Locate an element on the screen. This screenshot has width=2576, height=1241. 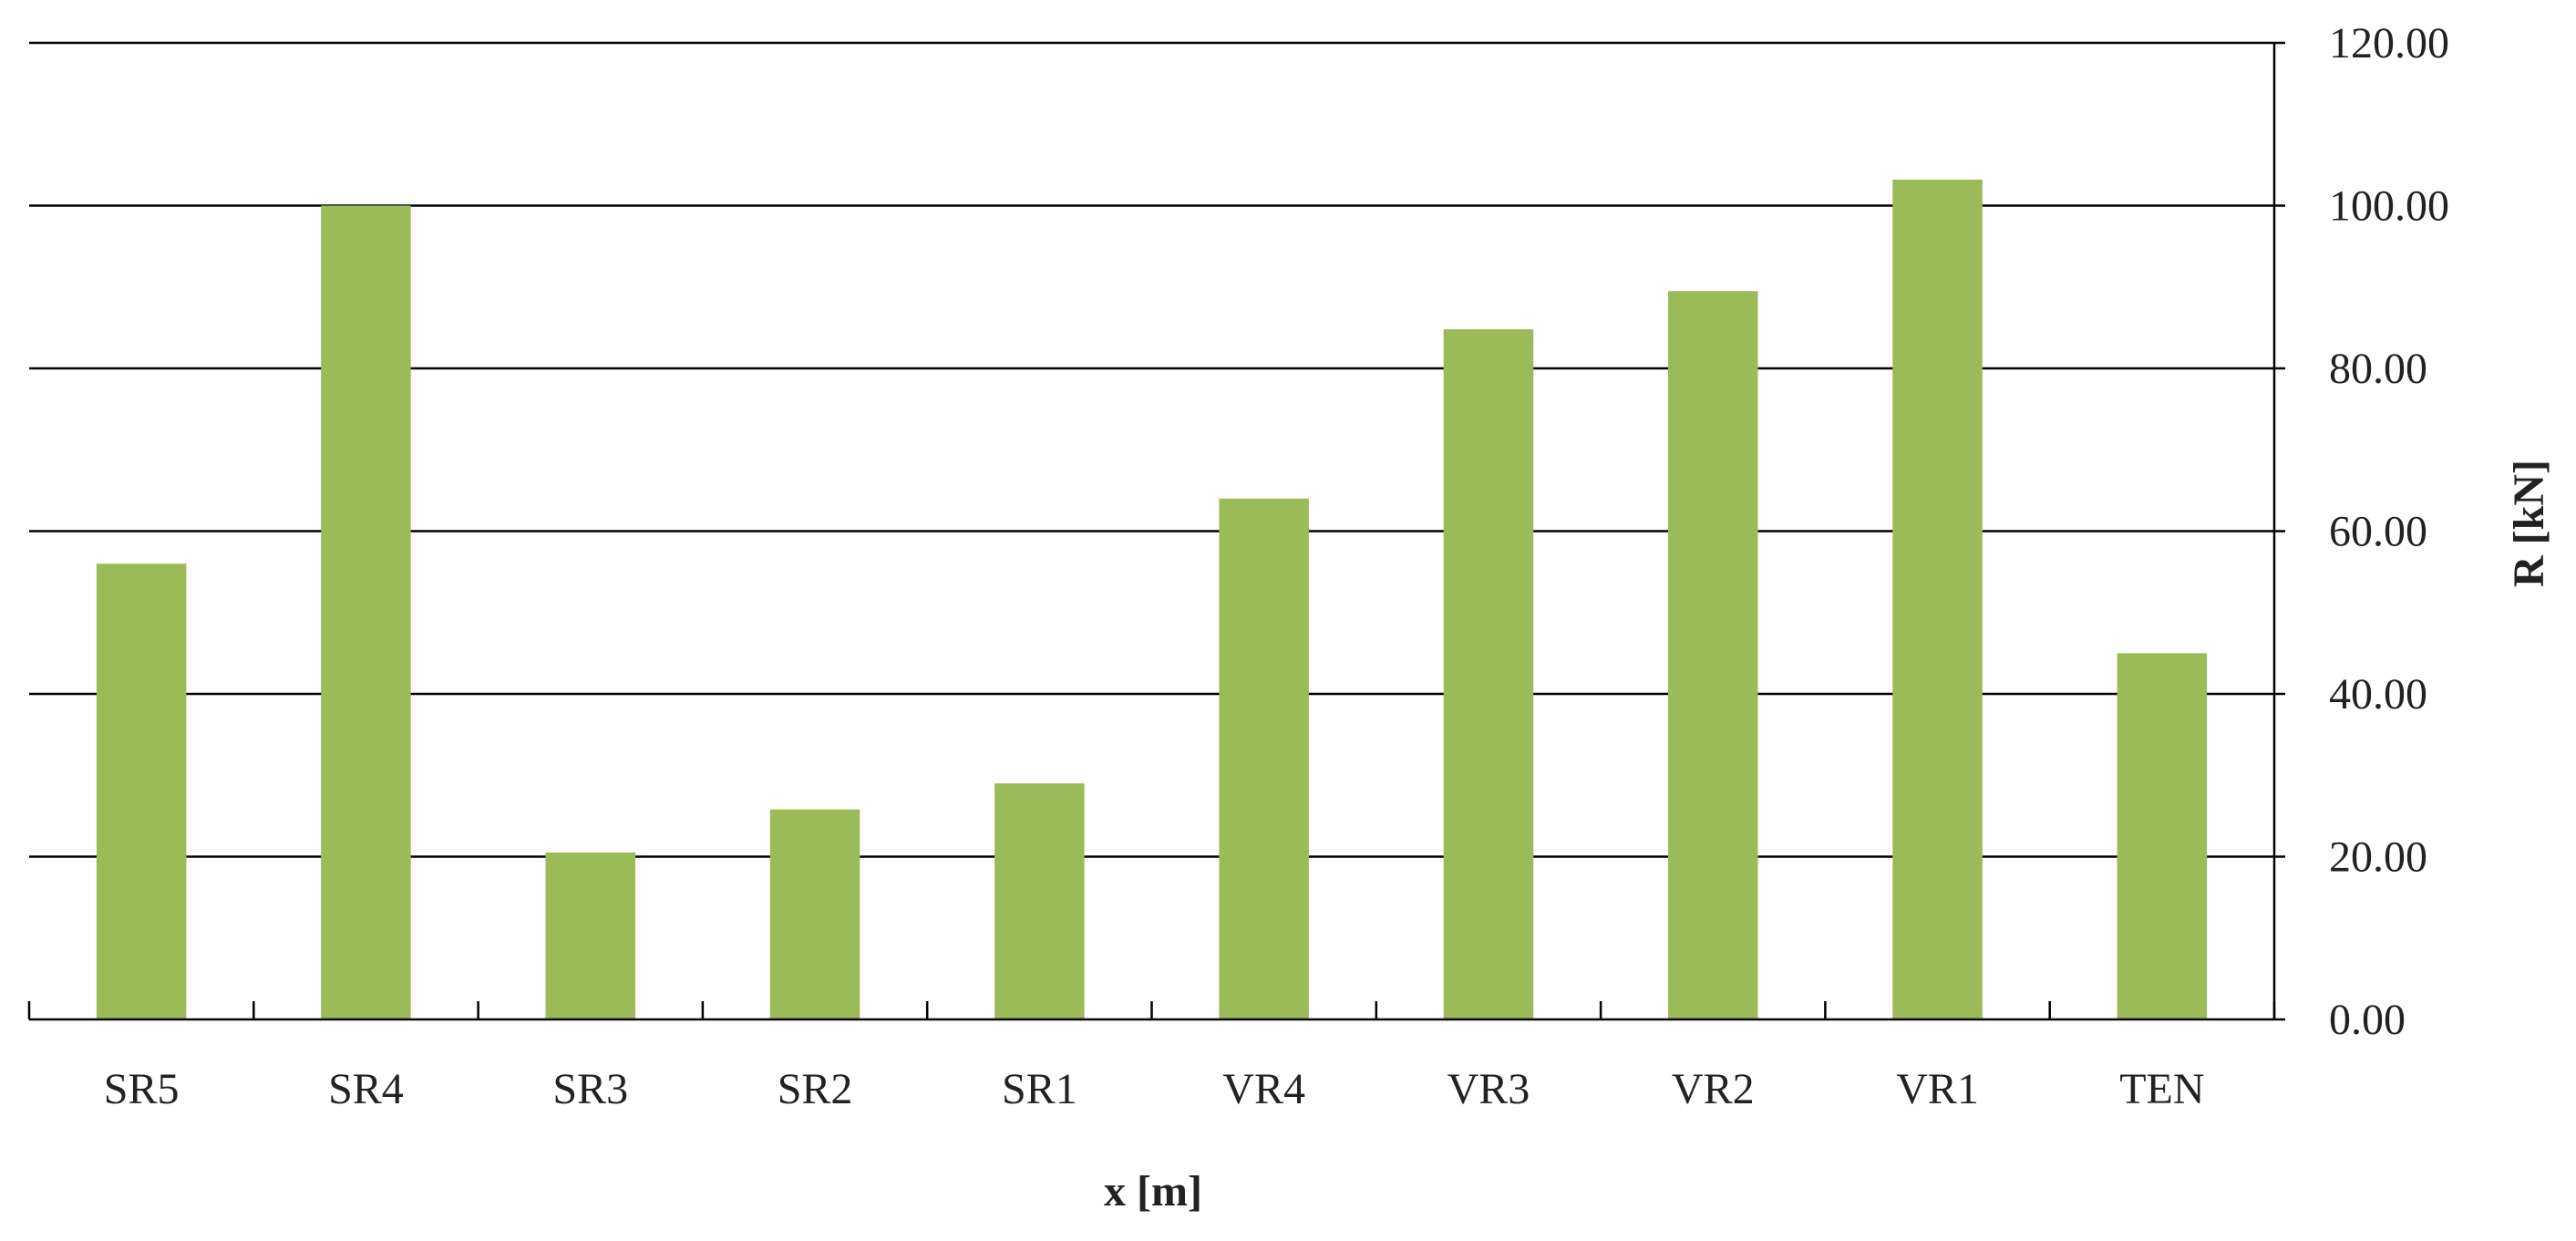
x-tick-label: SR5 is located at coordinates (142, 1089).